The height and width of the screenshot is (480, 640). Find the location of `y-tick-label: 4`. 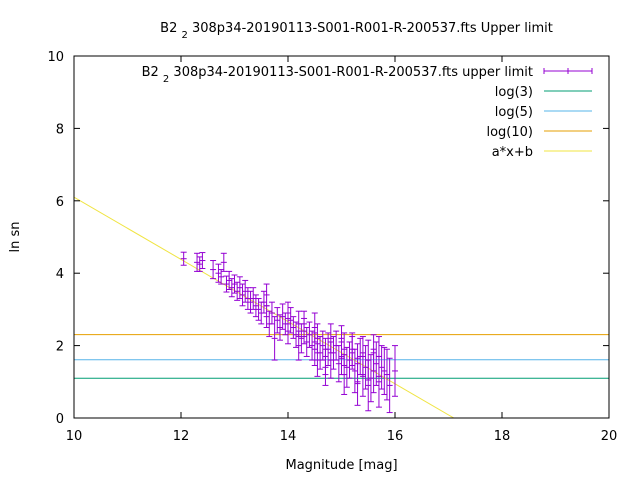

y-tick-label: 4 is located at coordinates (60, 274).